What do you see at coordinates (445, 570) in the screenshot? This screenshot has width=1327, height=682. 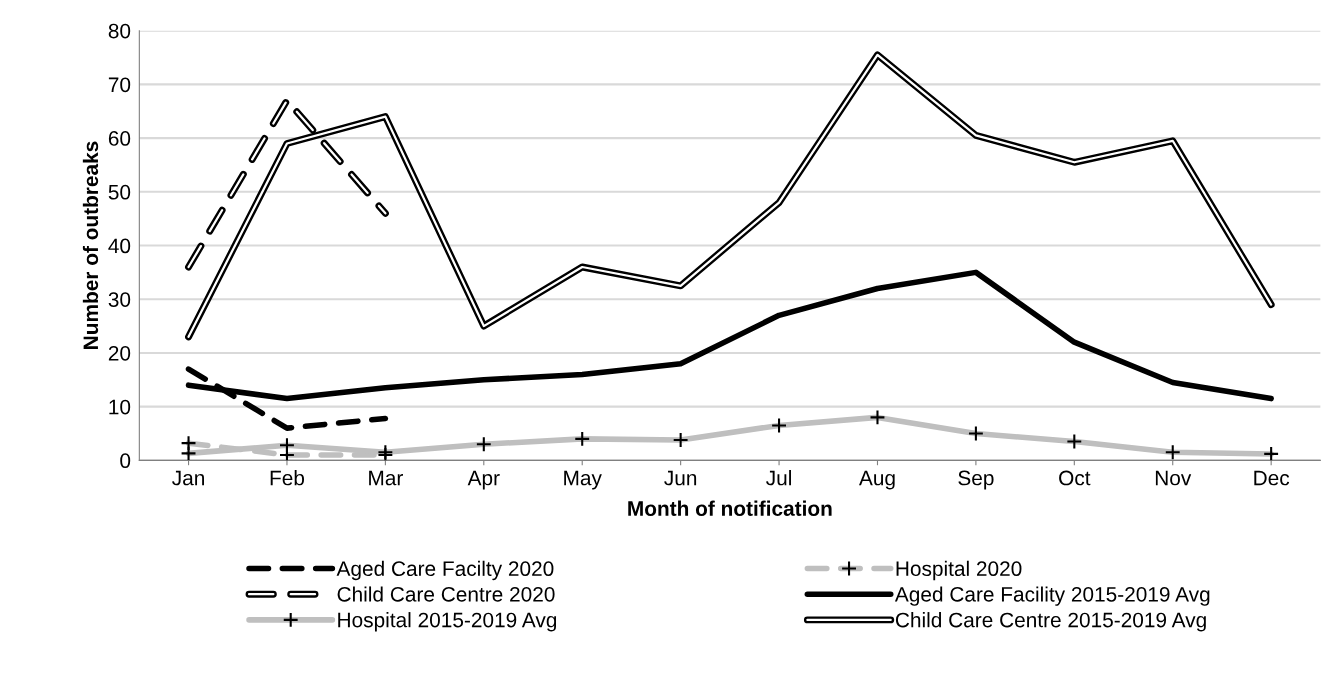 I see `legend-label: Aged Care Facilty 2020` at bounding box center [445, 570].